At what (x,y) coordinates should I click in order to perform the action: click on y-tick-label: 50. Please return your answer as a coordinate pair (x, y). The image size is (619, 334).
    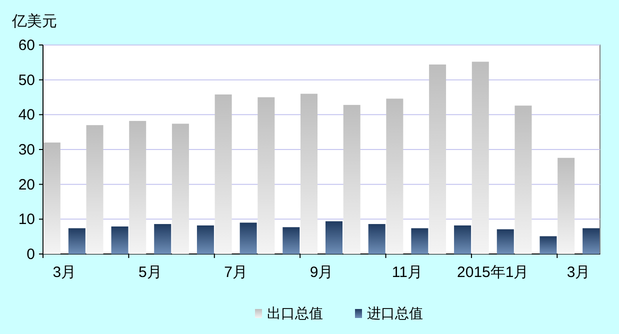
    Looking at the image, I should click on (26, 80).